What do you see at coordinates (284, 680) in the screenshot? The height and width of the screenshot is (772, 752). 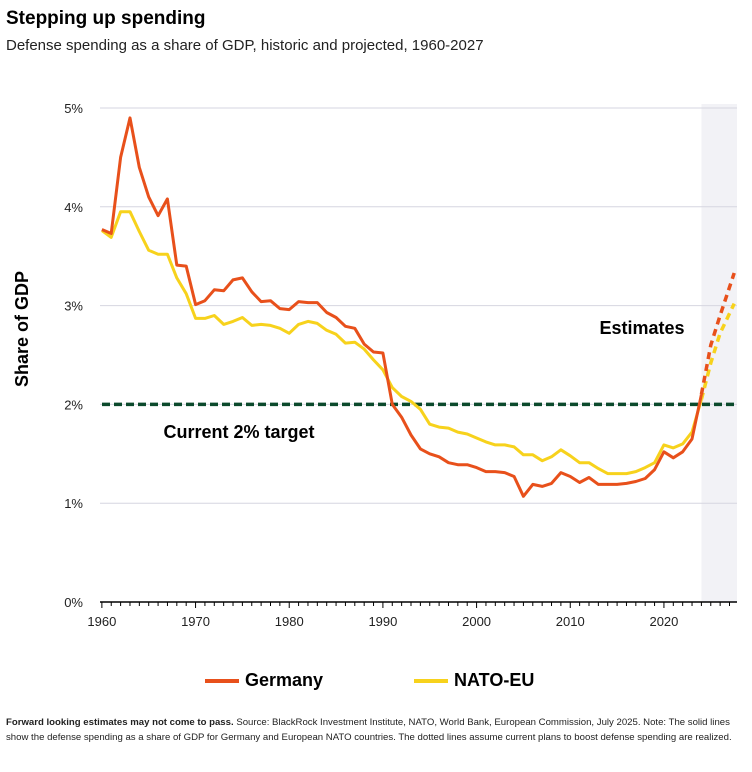 I see `legend-label-germany: Germany` at bounding box center [284, 680].